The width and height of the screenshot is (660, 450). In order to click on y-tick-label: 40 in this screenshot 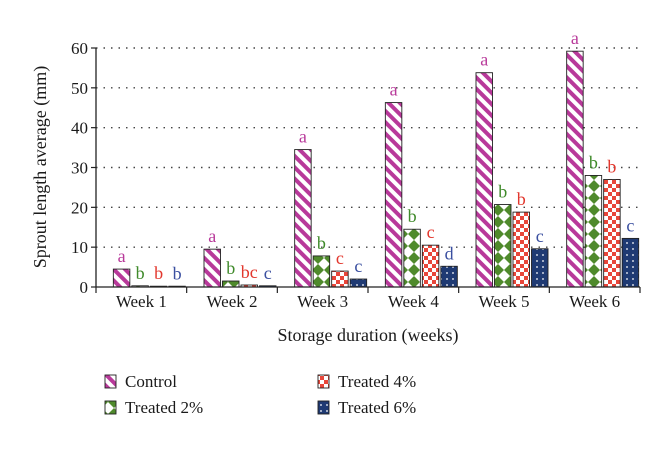, I will do `click(79, 128)`.